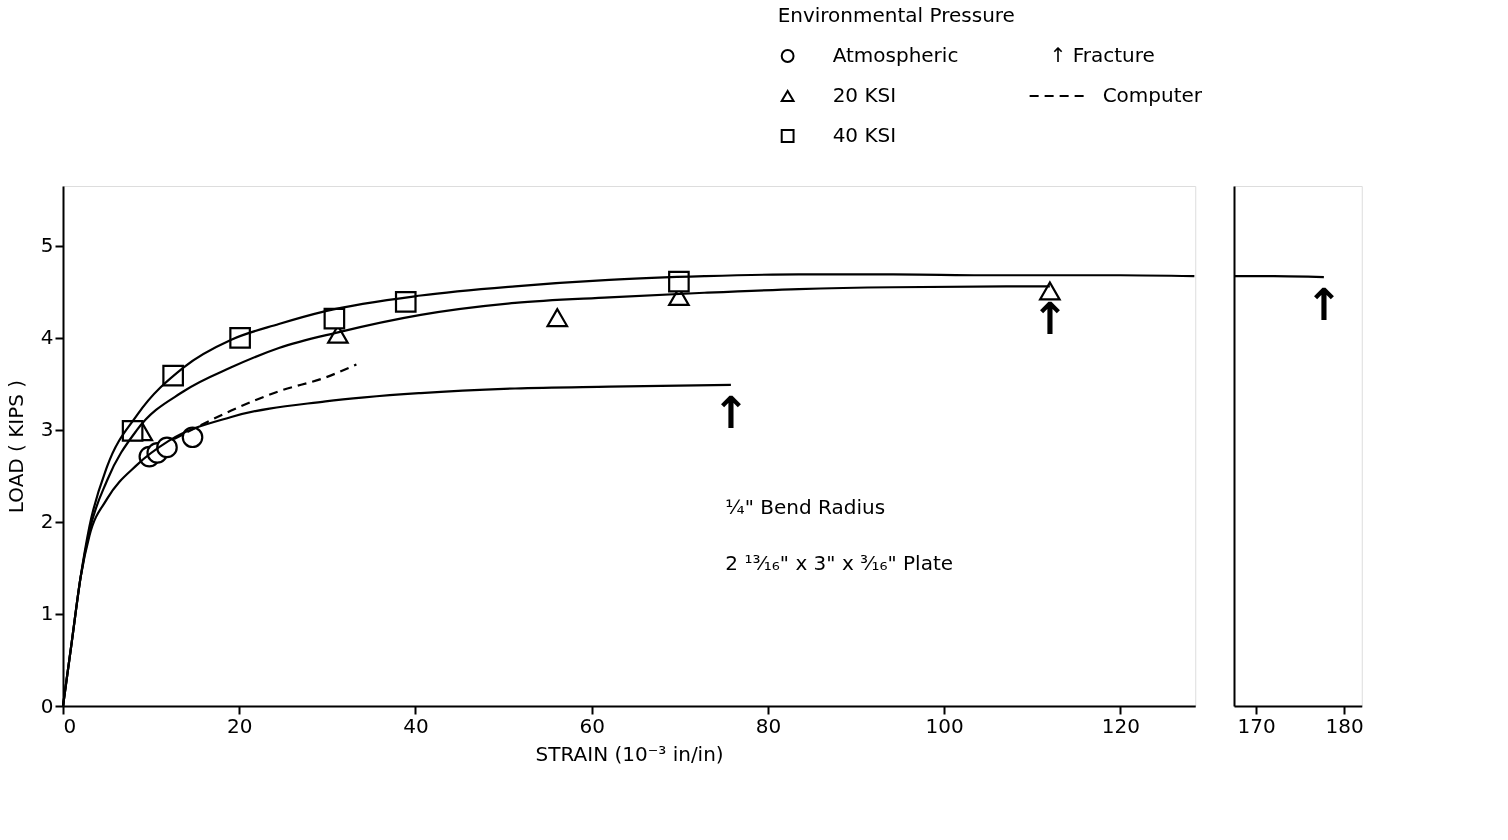 The height and width of the screenshot is (840, 1508). Describe the element at coordinates (768, 725) in the screenshot. I see `x-tick-label: 80` at that location.